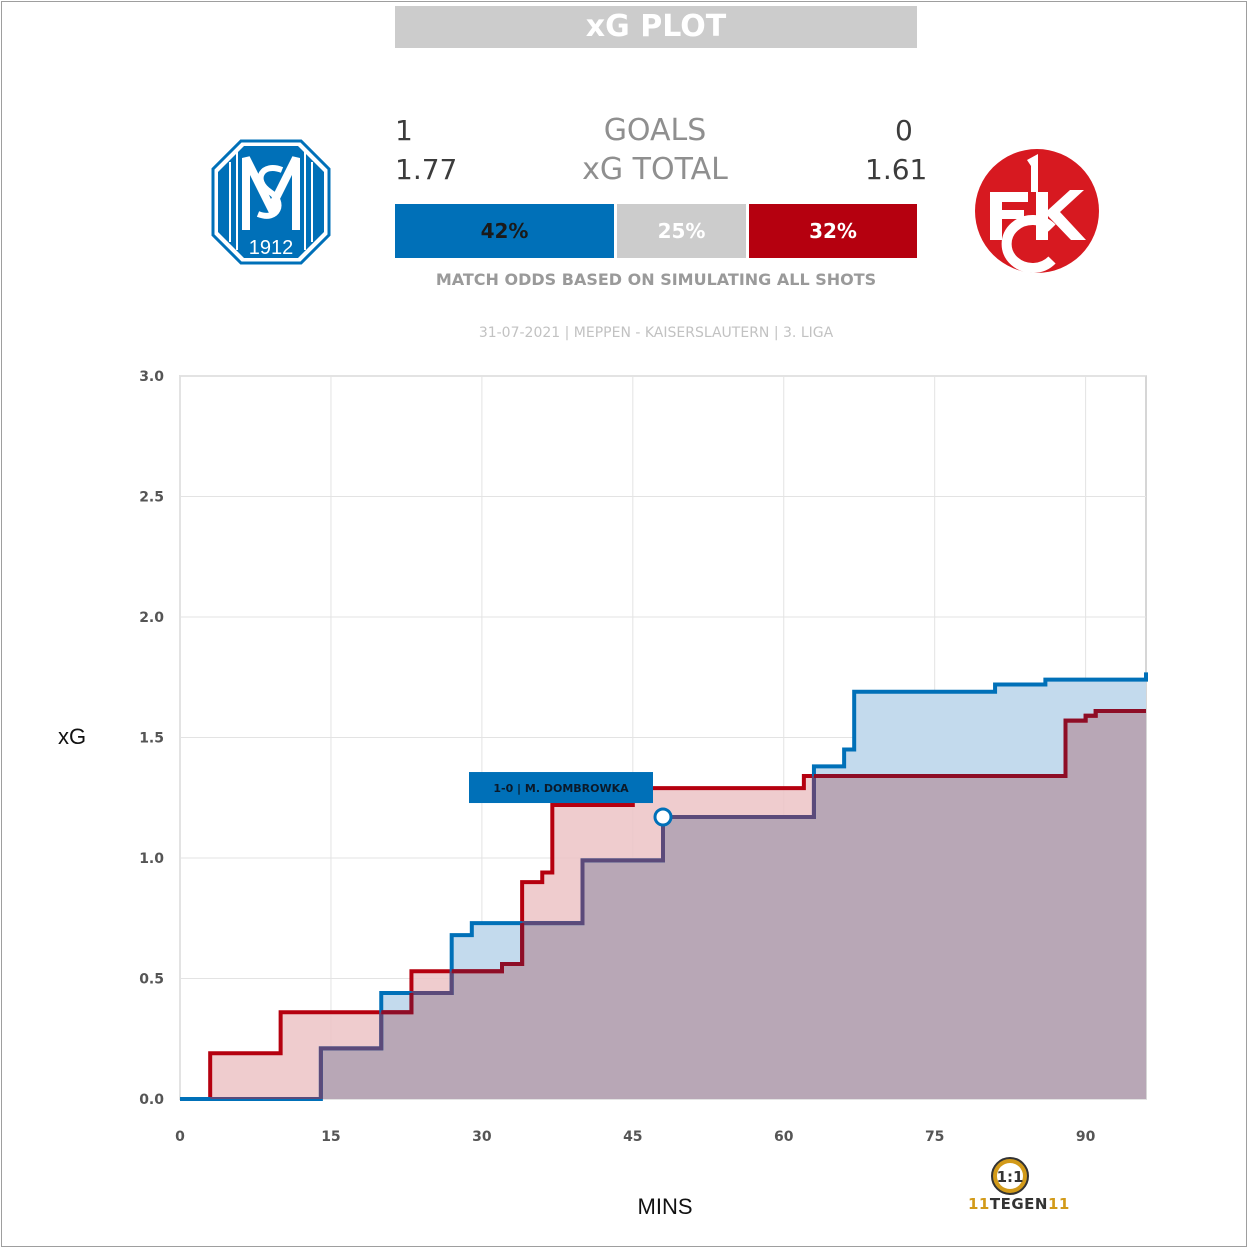 This screenshot has height=1250, width=1250. Describe the element at coordinates (504, 231) in the screenshot. I see `home-win-probability: 42%` at that location.